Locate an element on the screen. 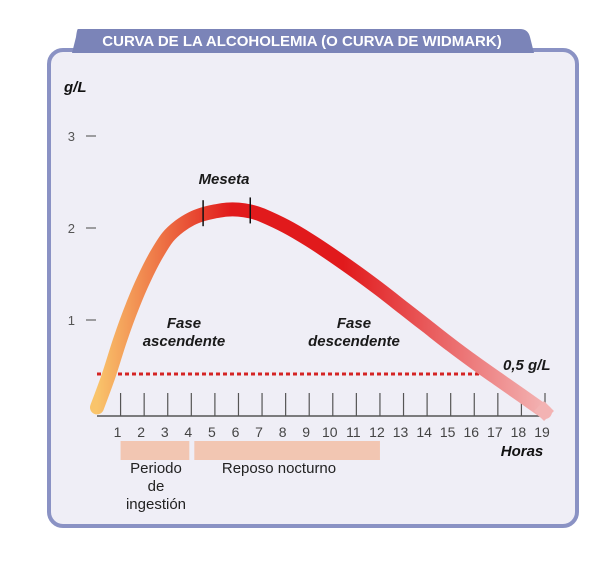 The width and height of the screenshot is (600, 574). x-tick-label: 17 is located at coordinates (495, 432).